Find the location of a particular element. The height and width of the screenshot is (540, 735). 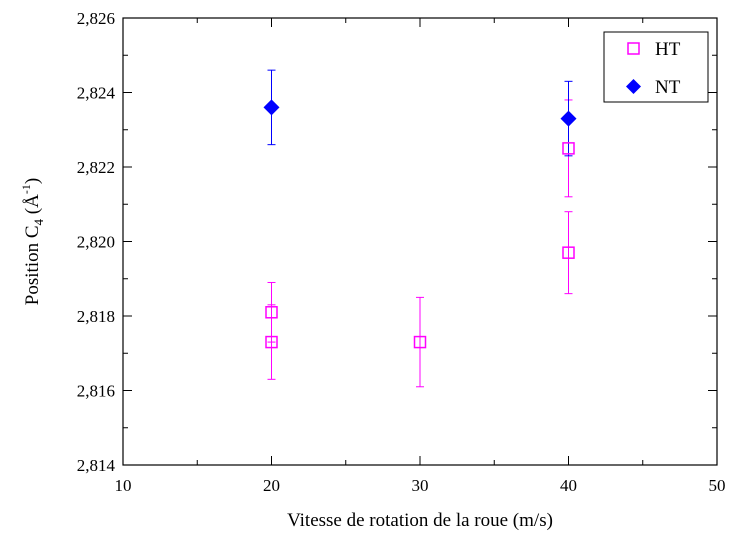

legend-marker-ht is located at coordinates (633, 48).